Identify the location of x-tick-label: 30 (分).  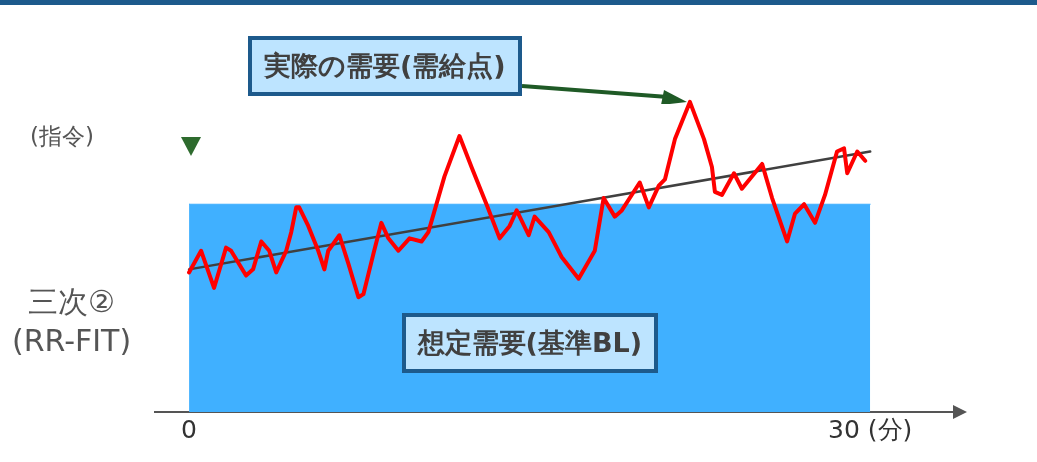
(870, 429).